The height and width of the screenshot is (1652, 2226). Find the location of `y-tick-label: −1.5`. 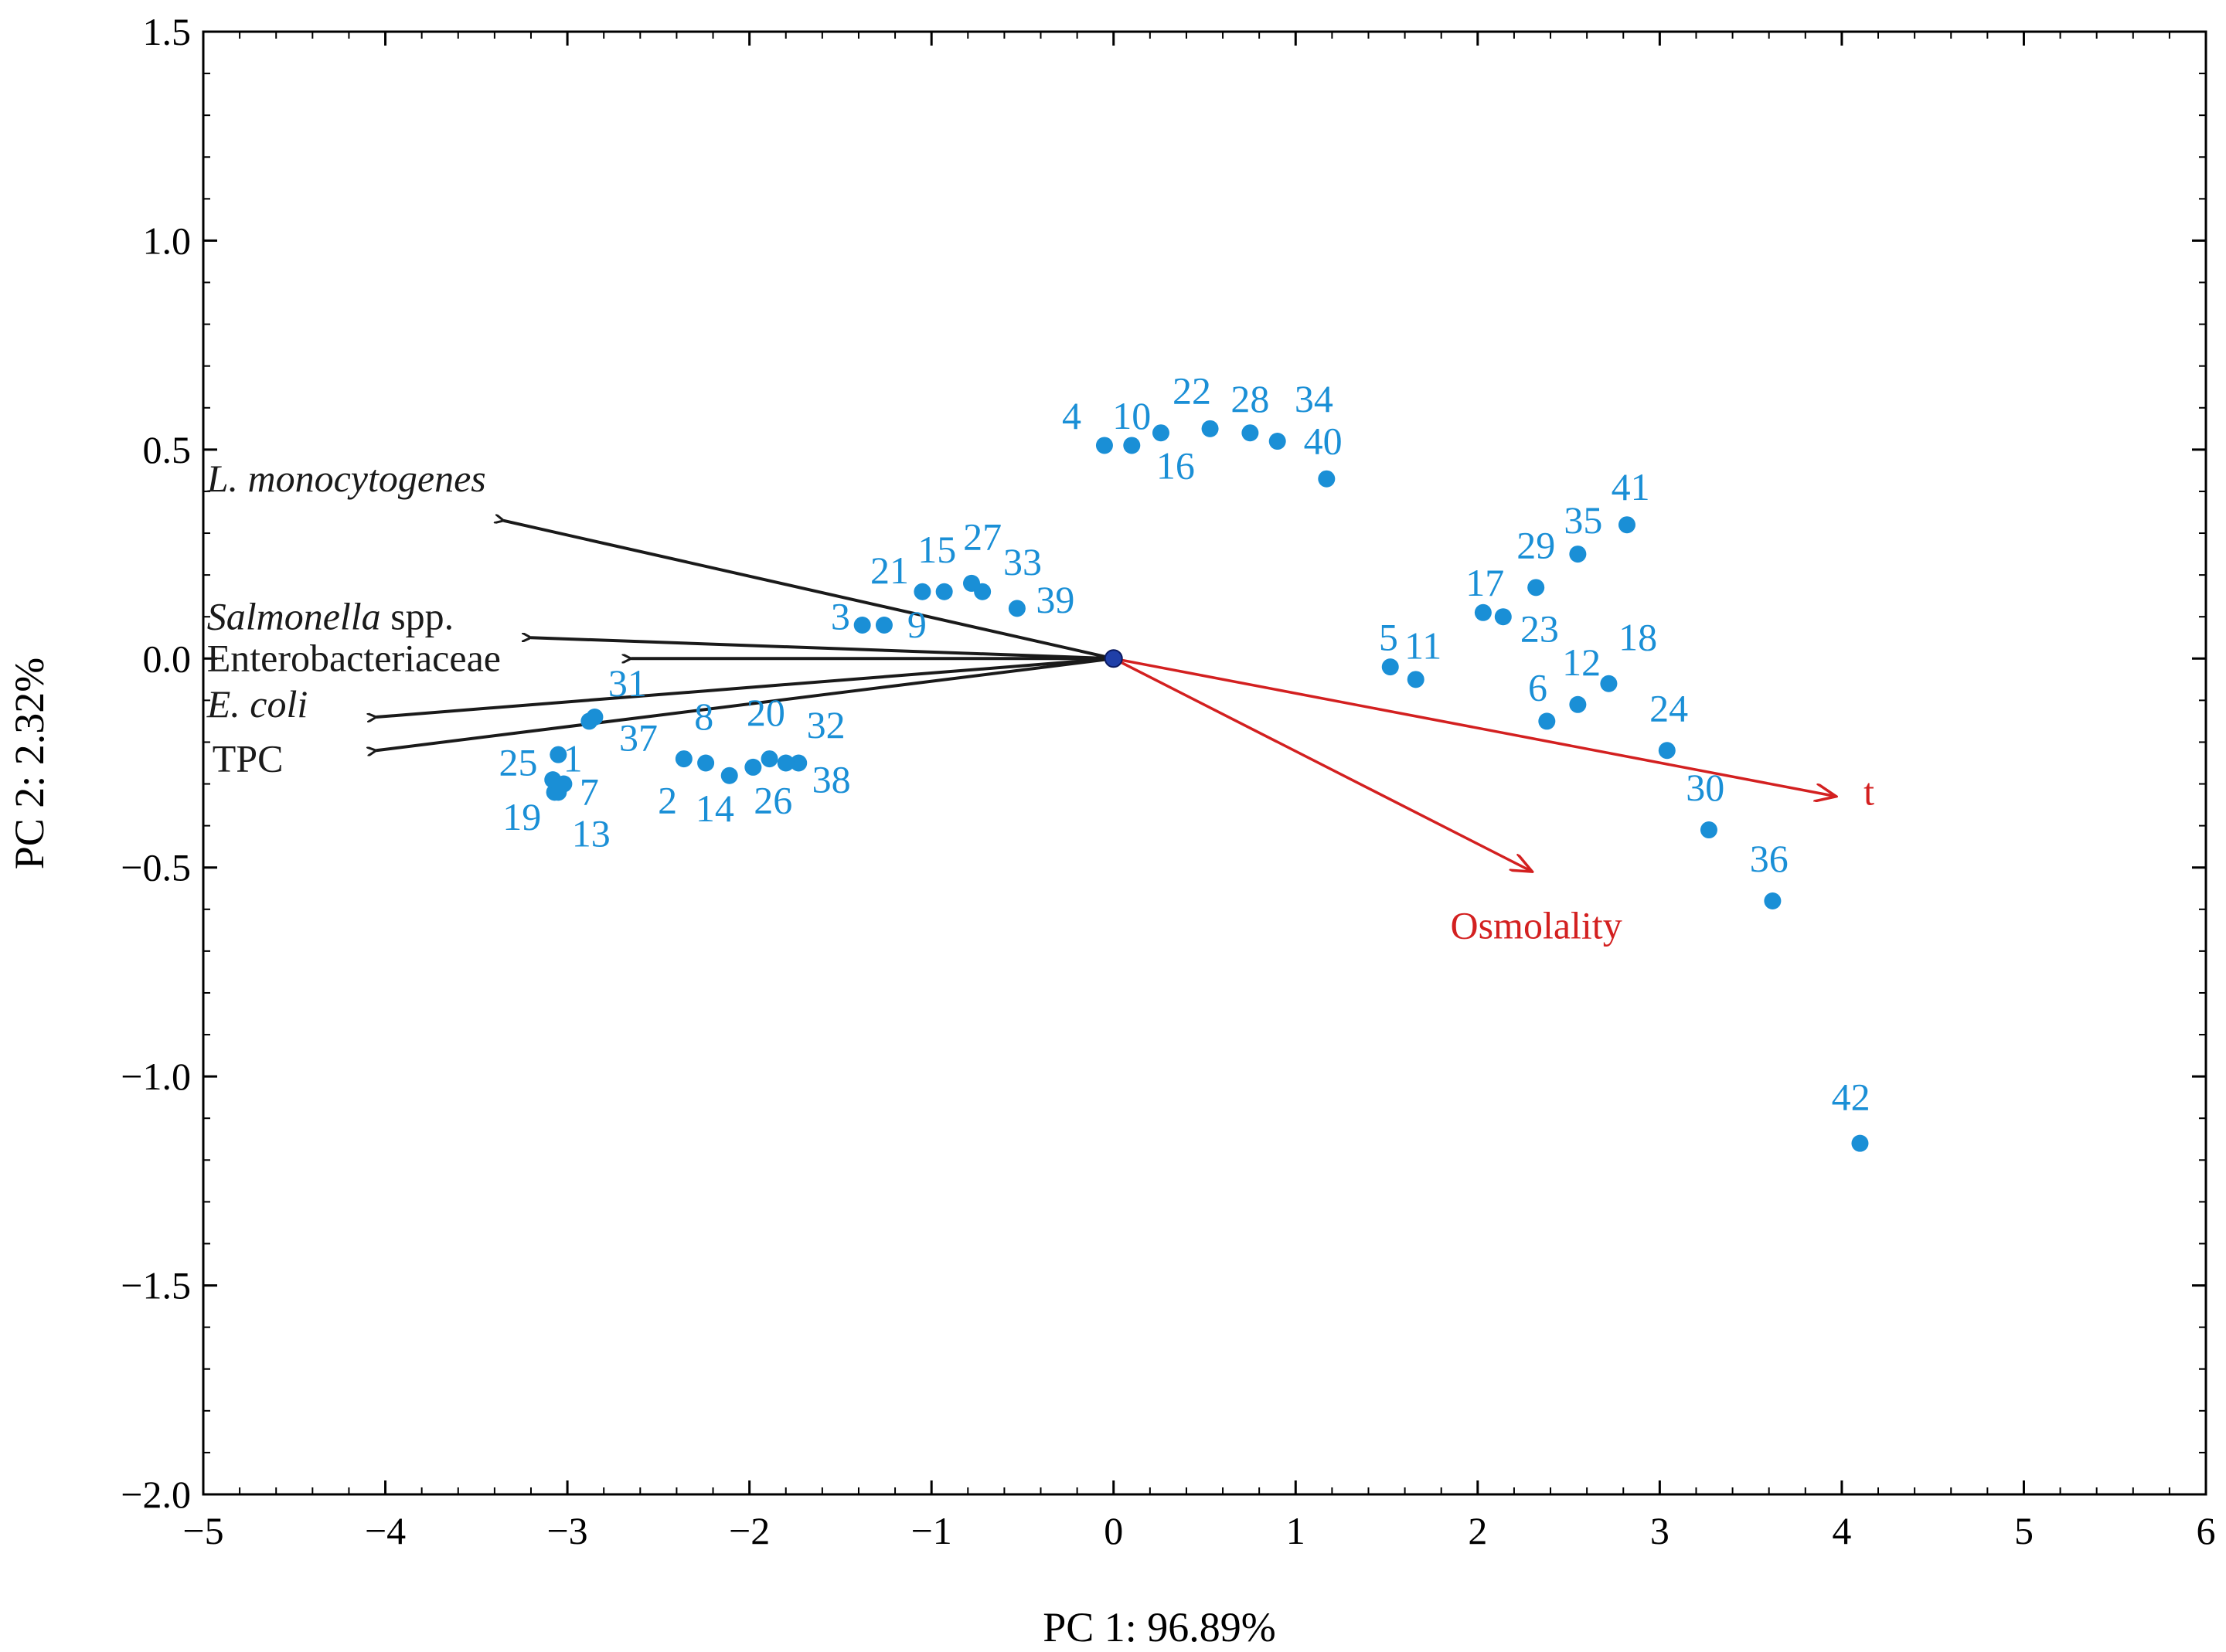

y-tick-label: −1.5 is located at coordinates (156, 1285).